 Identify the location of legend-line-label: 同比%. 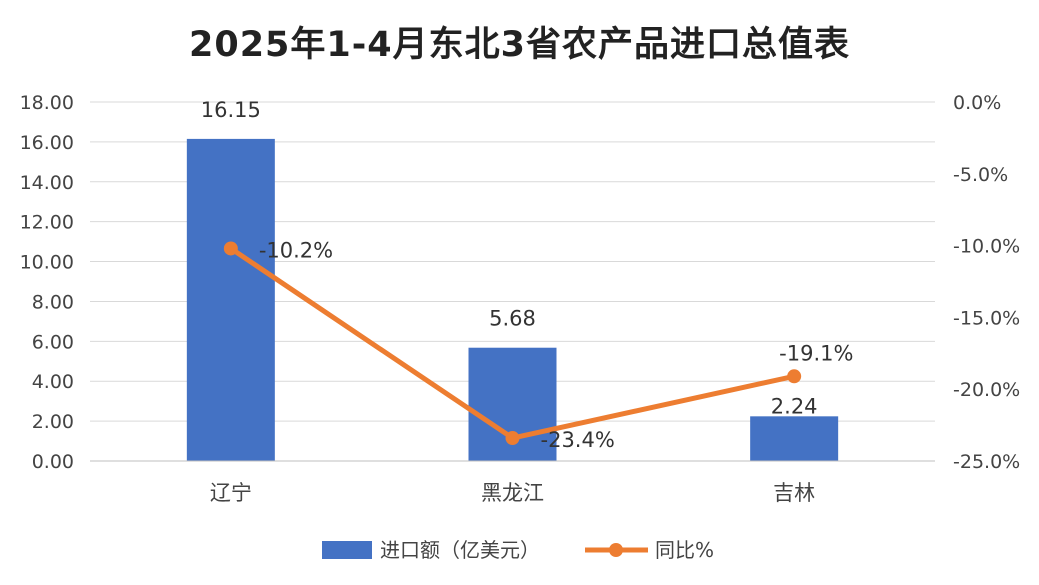
(684, 550).